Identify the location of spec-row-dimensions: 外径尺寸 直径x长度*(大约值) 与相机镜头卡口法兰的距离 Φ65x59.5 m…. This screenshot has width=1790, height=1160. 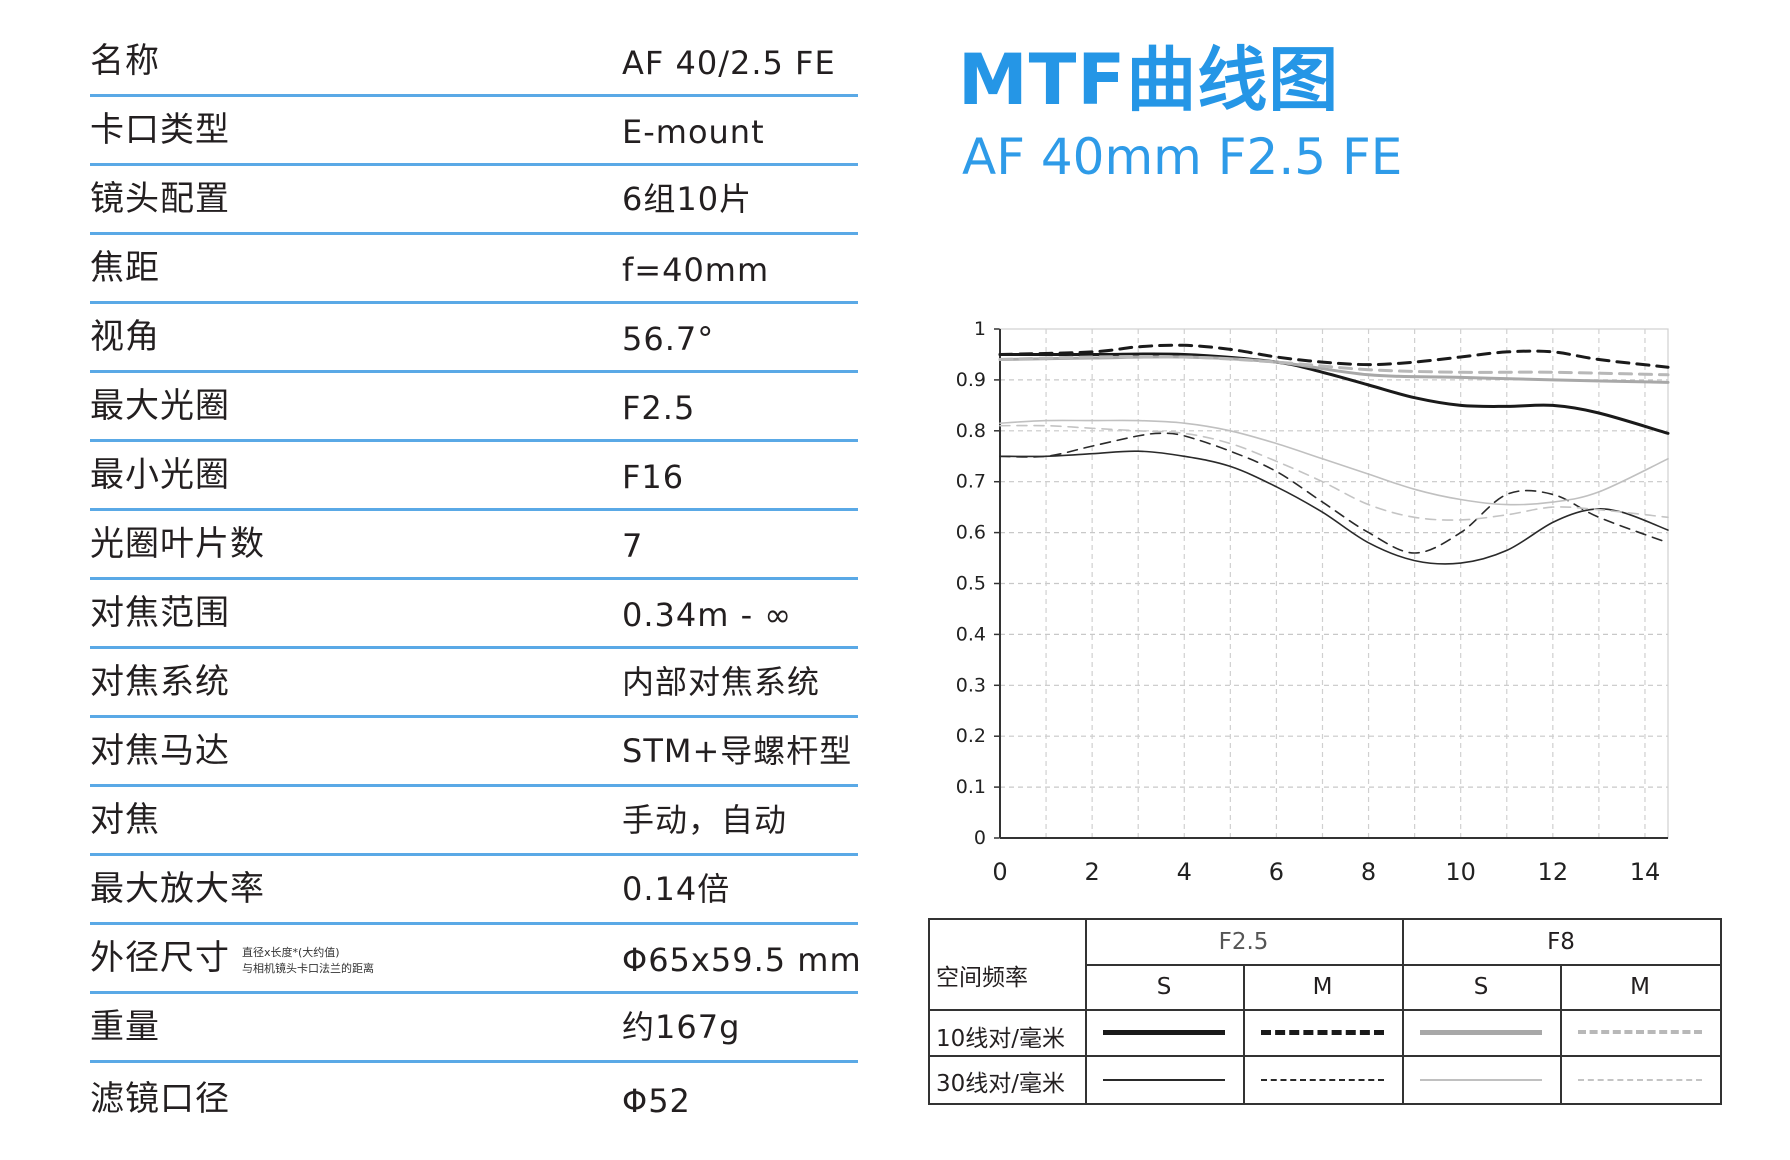
(475, 959).